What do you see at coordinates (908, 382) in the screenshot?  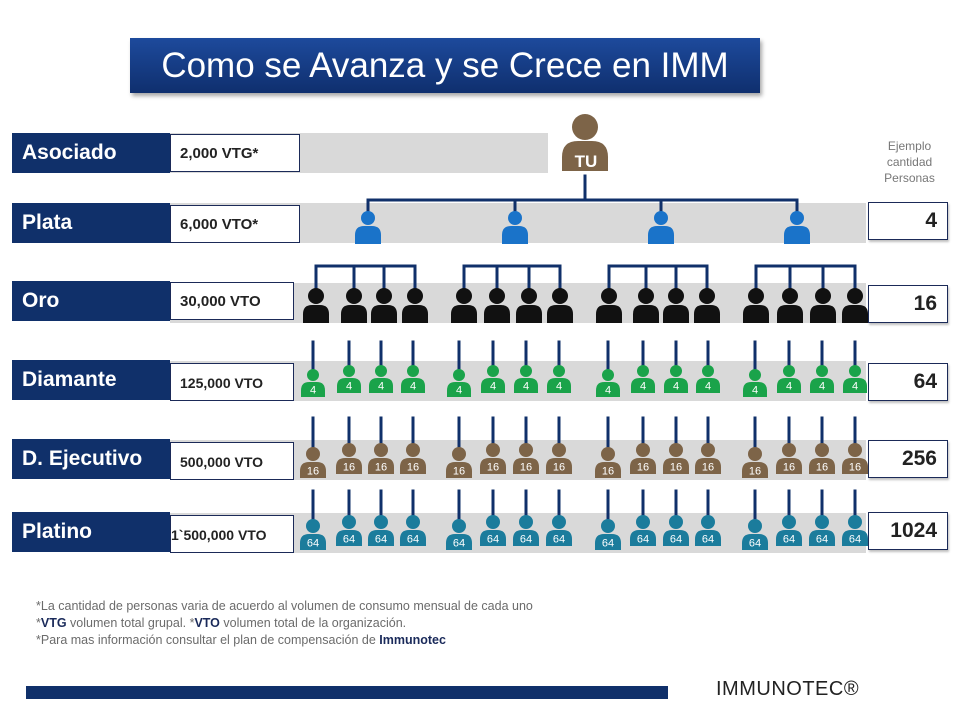 I see `count-diamante: 64` at bounding box center [908, 382].